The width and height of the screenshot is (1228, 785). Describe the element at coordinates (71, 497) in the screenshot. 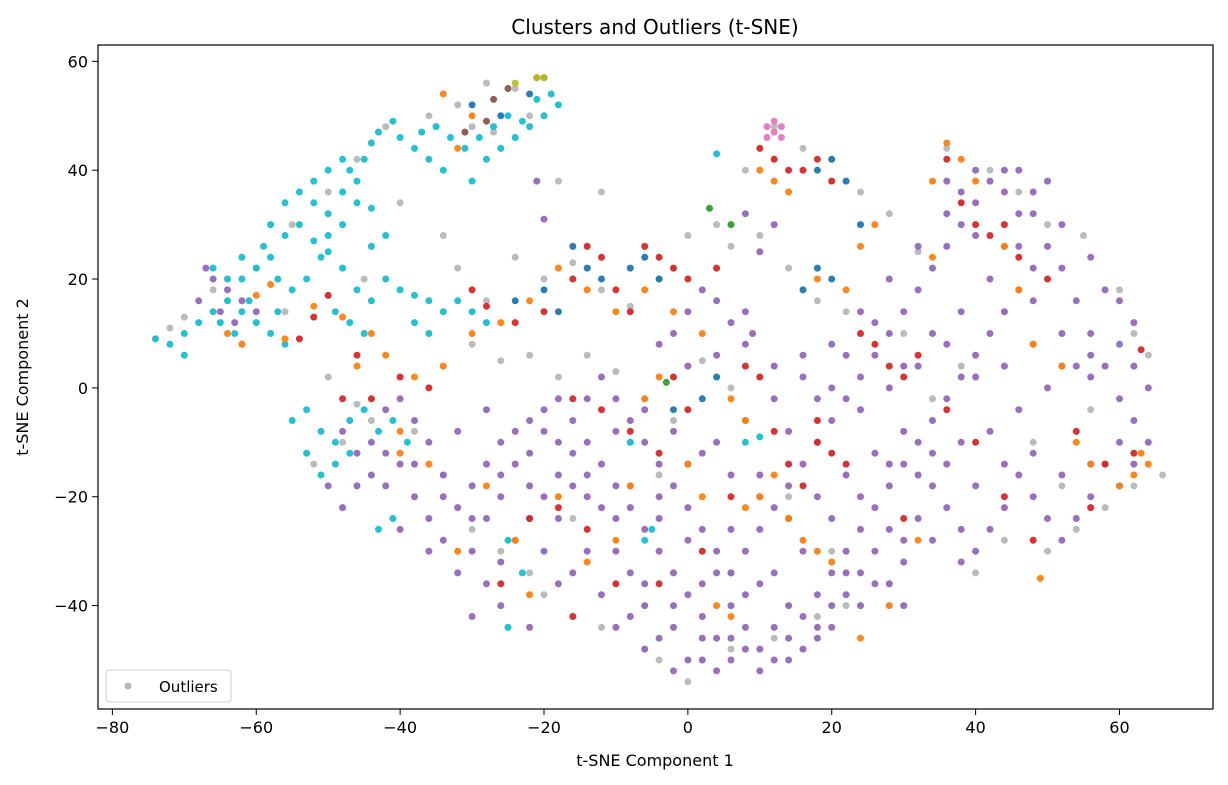

I see `y-tick-label: −20` at that location.